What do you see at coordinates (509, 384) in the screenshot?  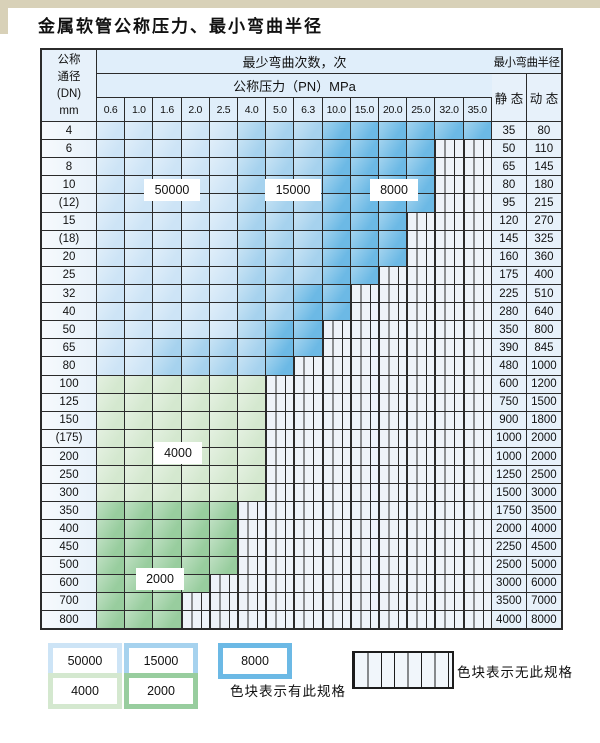 I see `static-value-cell: 600` at bounding box center [509, 384].